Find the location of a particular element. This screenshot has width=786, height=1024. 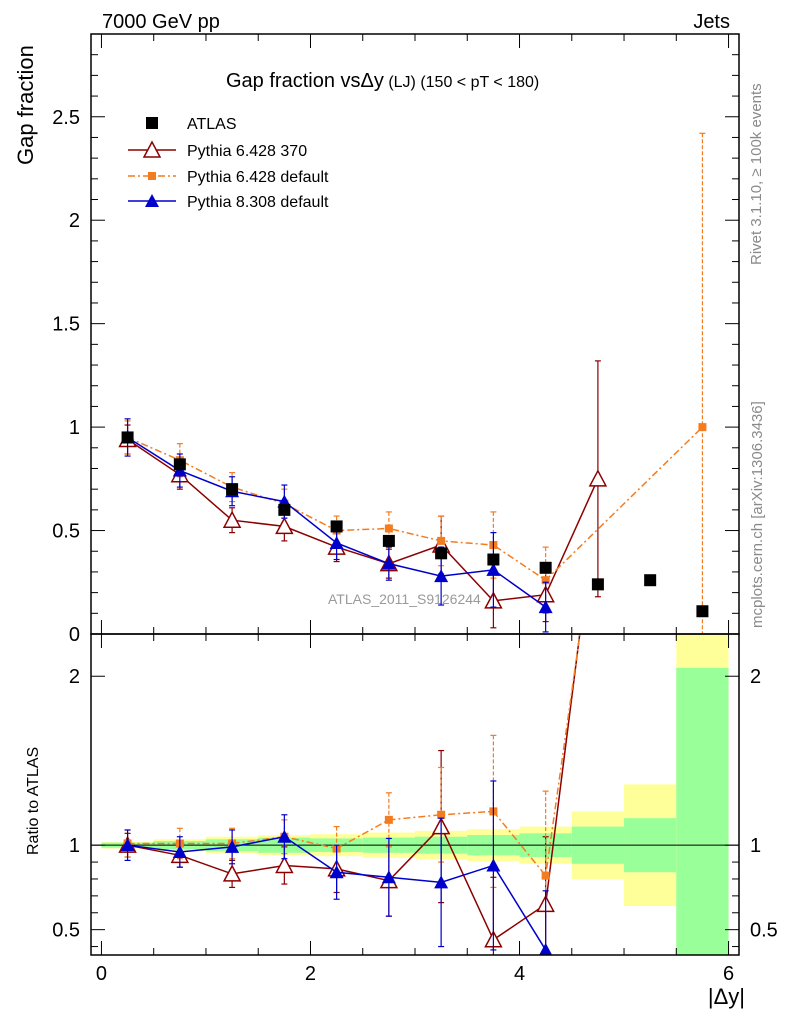

mcplots-label: mcplots.cern.ch [arXiv:1306.3436] is located at coordinates (757, 514).